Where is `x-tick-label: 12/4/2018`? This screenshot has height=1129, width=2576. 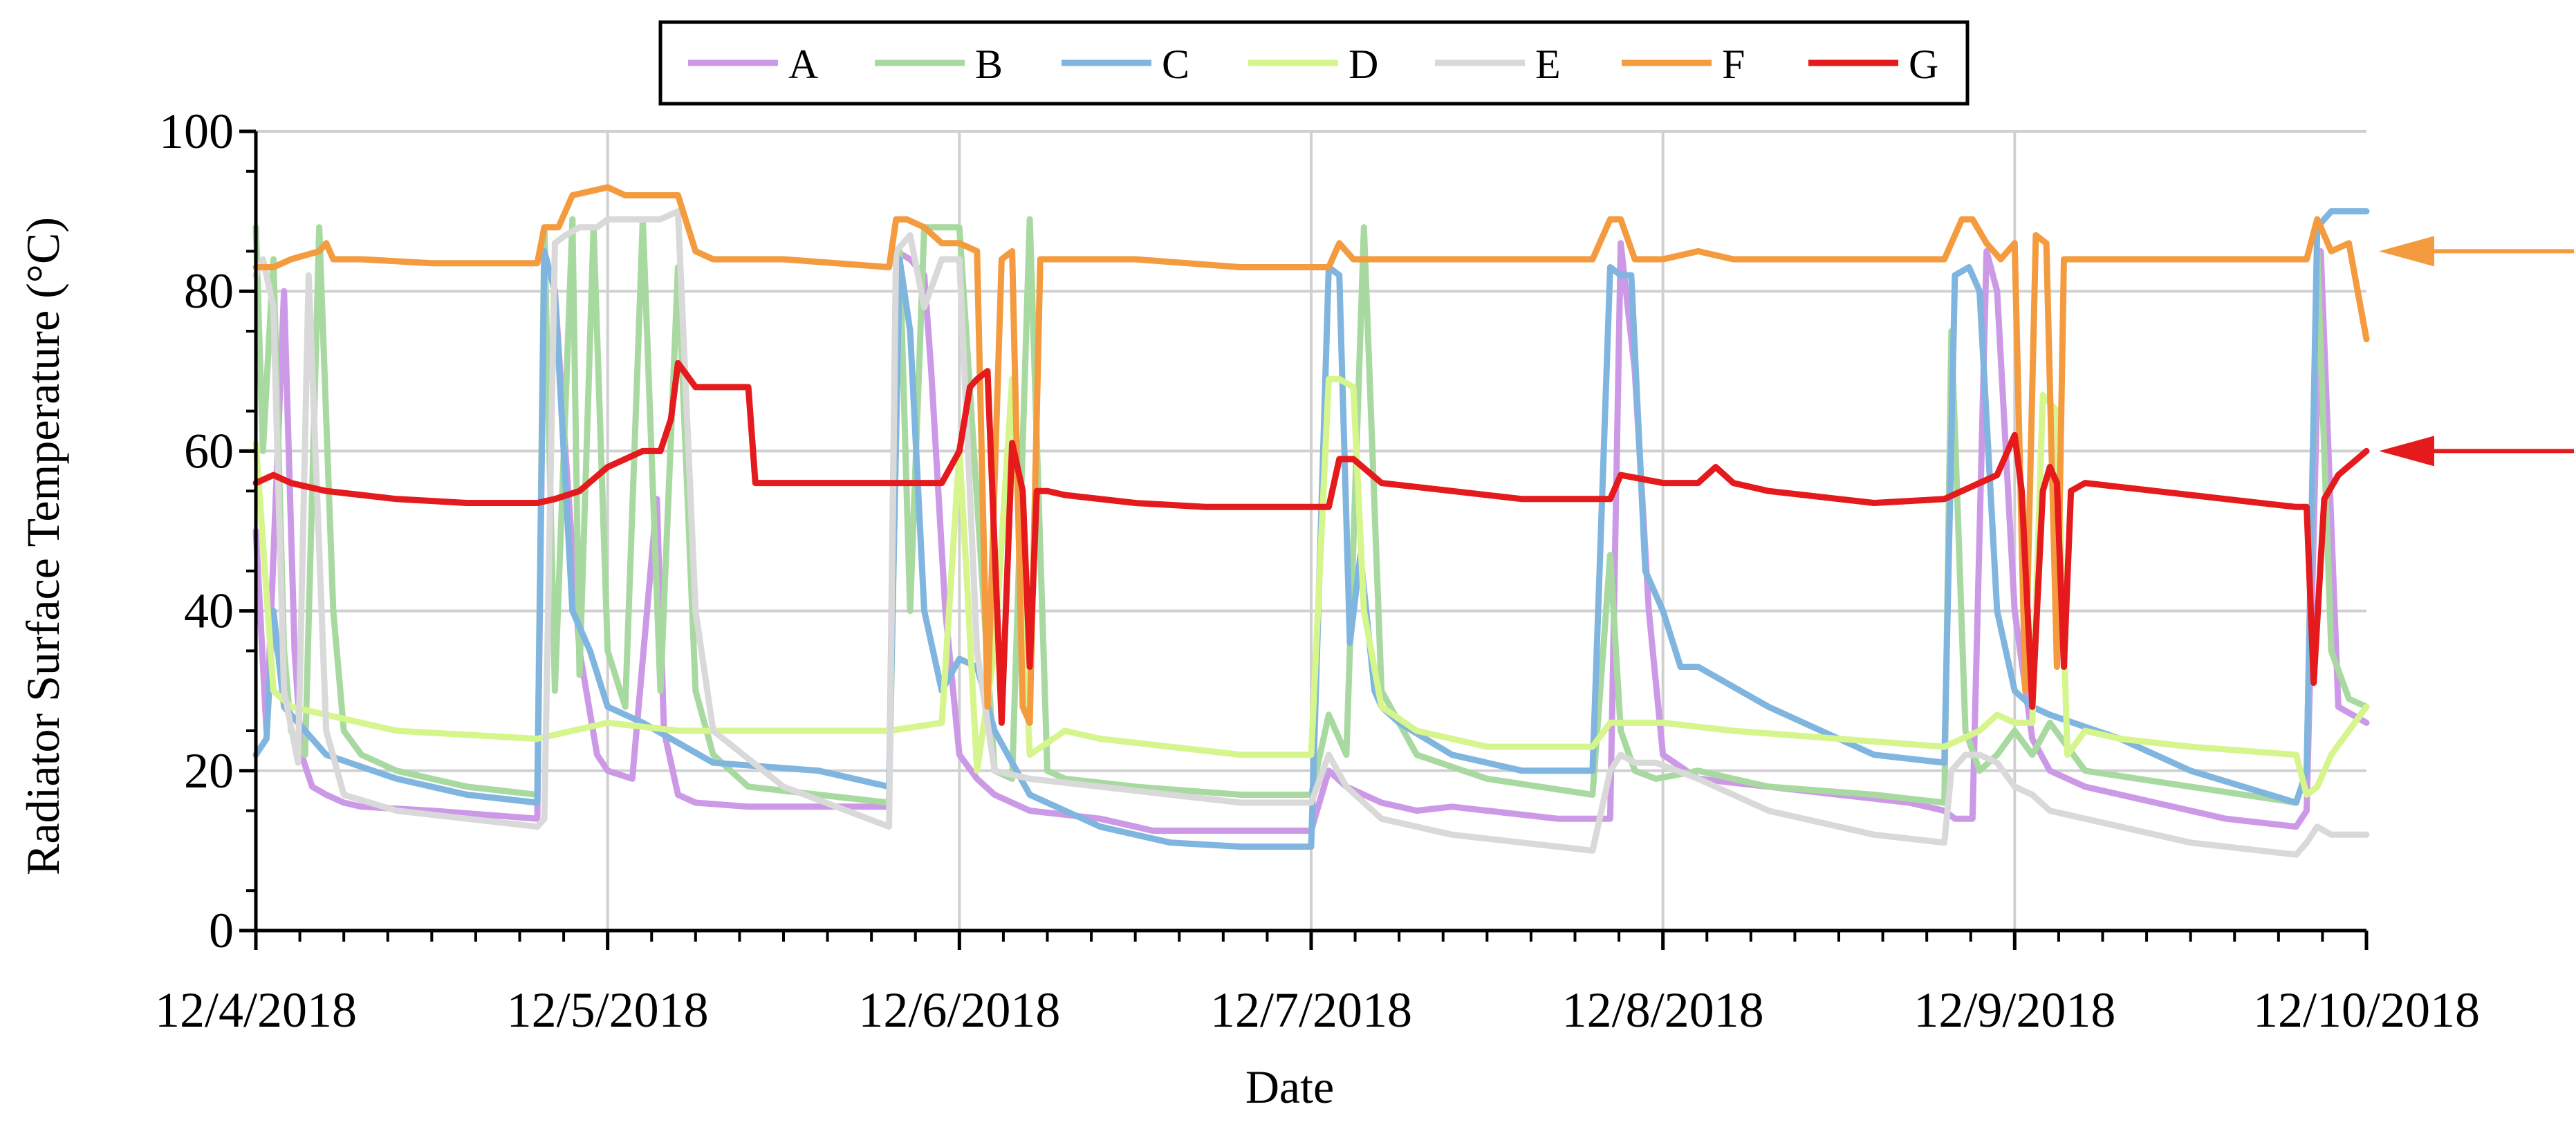
x-tick-label: 12/4/2018 is located at coordinates (256, 1010).